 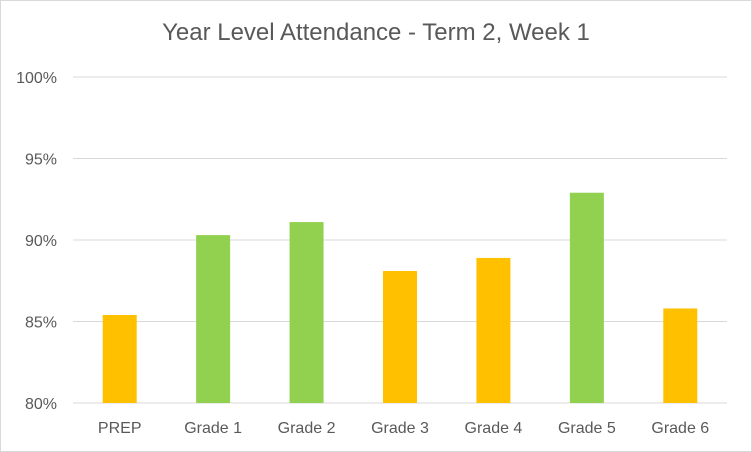 I want to click on x-tick-label: Grade 1, so click(x=213, y=428).